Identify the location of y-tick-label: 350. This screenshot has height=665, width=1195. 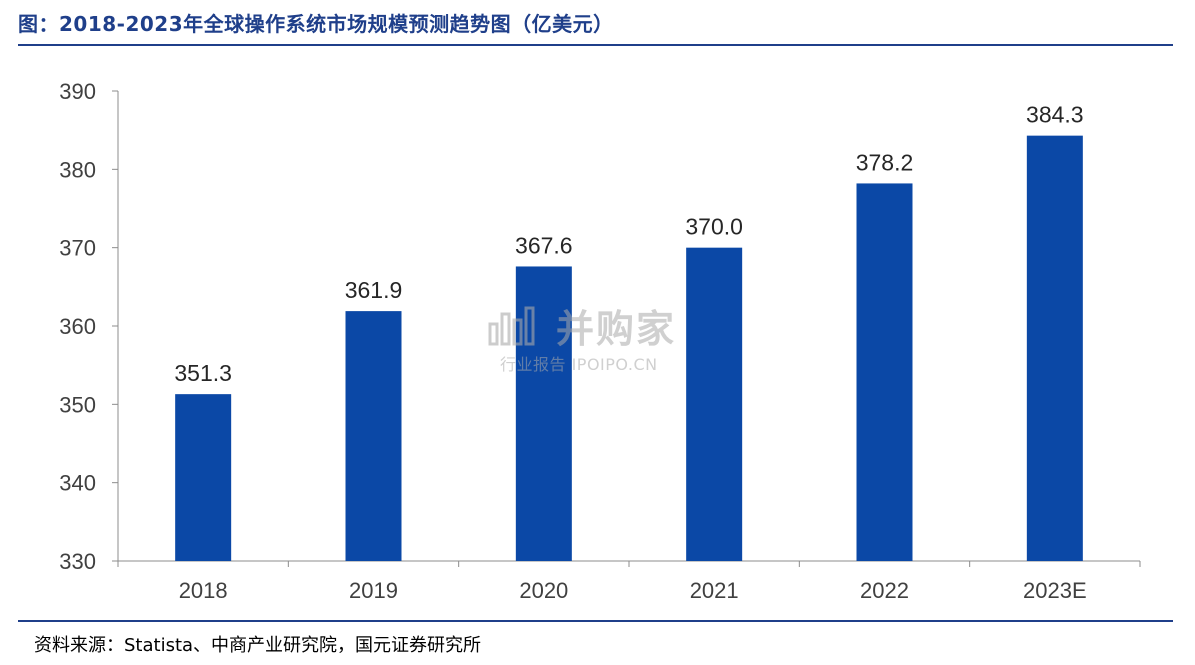
(77, 404).